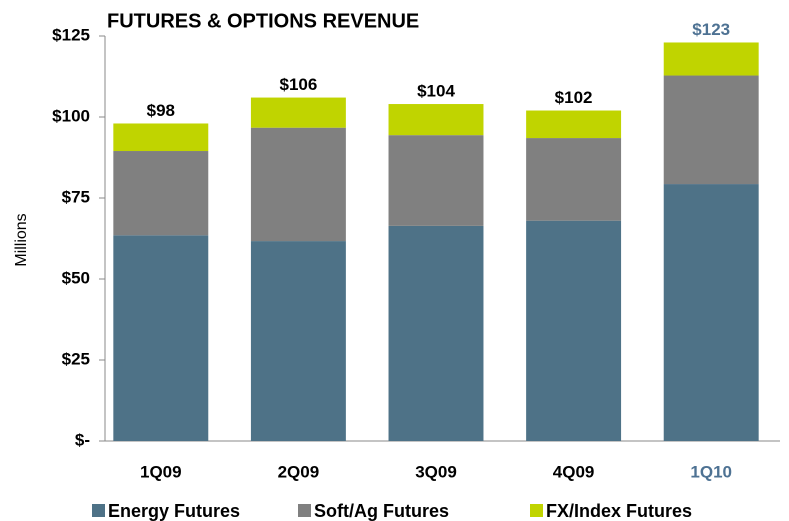  What do you see at coordinates (174, 511) in the screenshot?
I see `legend-label: Energy Futures` at bounding box center [174, 511].